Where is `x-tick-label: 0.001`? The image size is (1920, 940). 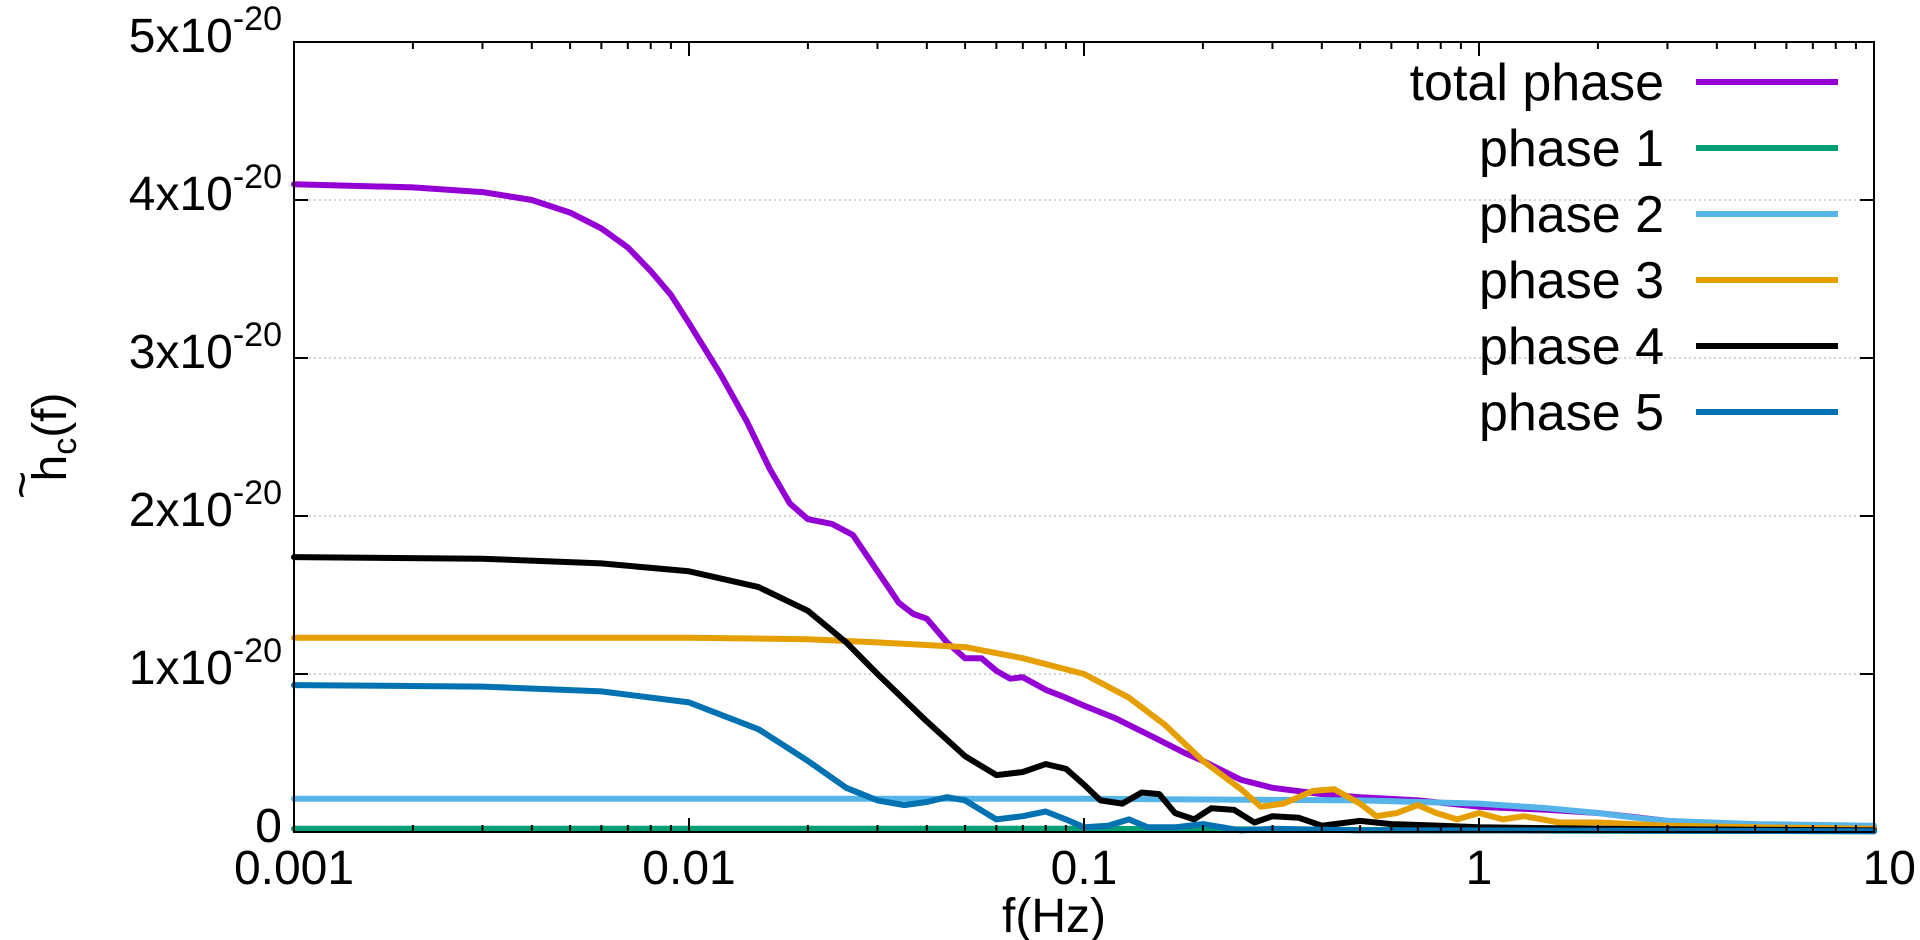 x-tick-label: 0.001 is located at coordinates (294, 868).